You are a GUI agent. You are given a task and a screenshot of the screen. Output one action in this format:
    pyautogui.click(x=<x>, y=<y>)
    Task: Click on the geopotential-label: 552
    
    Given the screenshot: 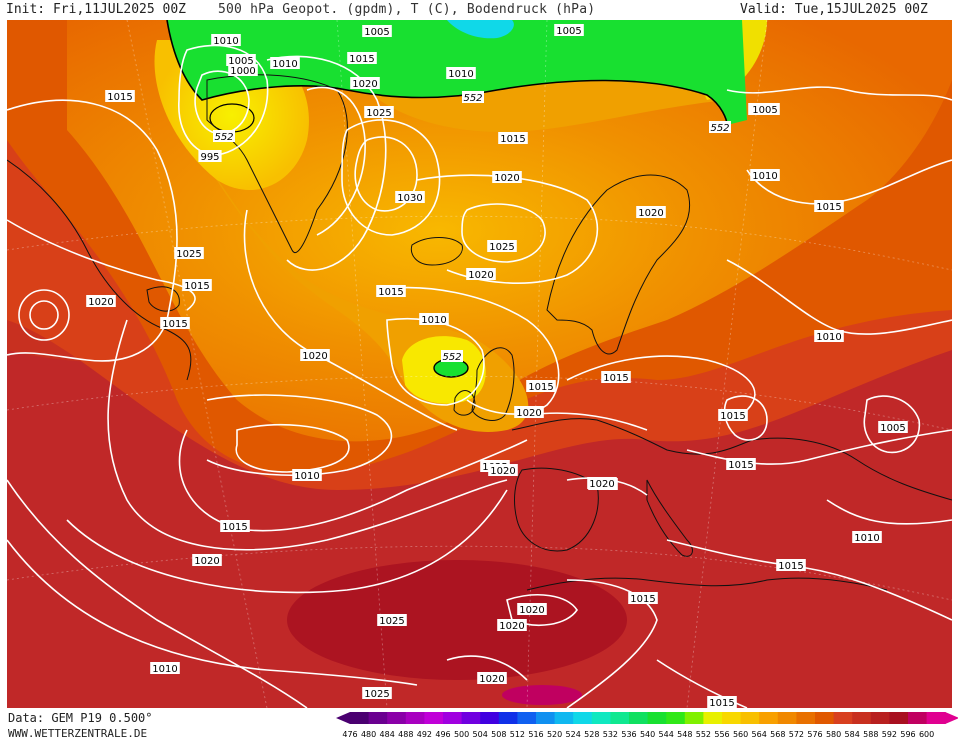 What is the action you would take?
    pyautogui.click(x=720, y=127)
    